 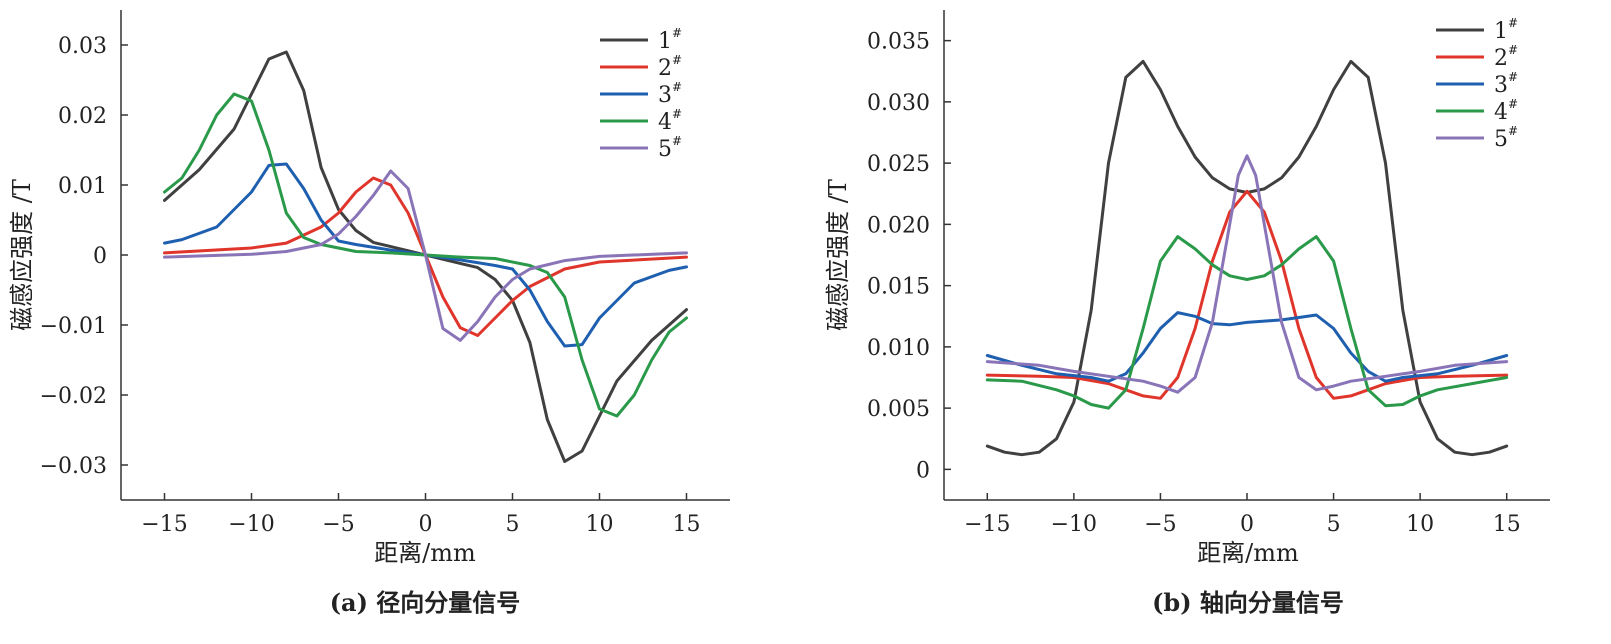 What do you see at coordinates (987, 524) in the screenshot?
I see `x-tick-label-b-0: −15` at bounding box center [987, 524].